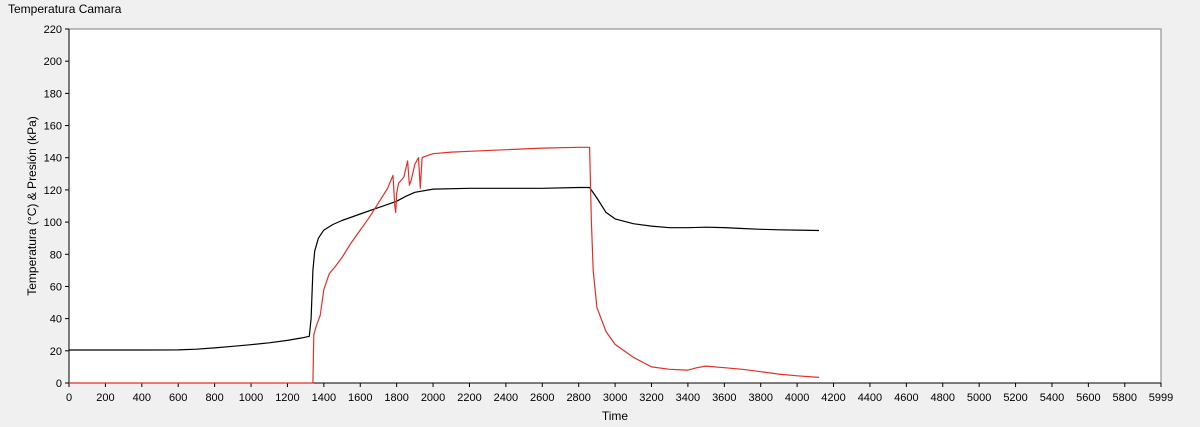 Image resolution: width=1200 pixels, height=427 pixels. I want to click on y-tick-label: 100, so click(53, 223).